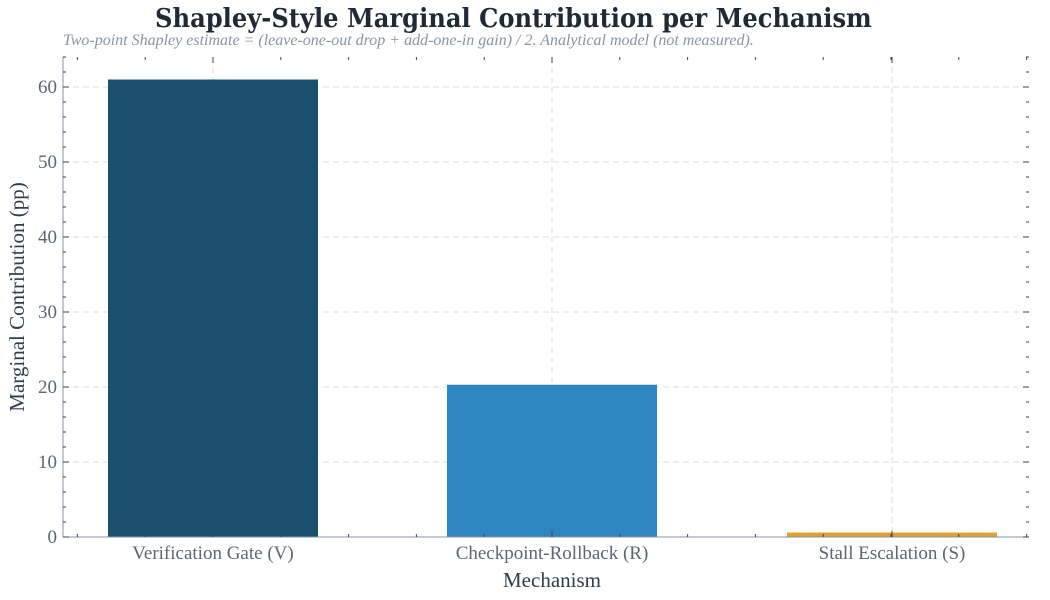 Image resolution: width=1050 pixels, height=600 pixels. I want to click on bar, so click(552, 460).